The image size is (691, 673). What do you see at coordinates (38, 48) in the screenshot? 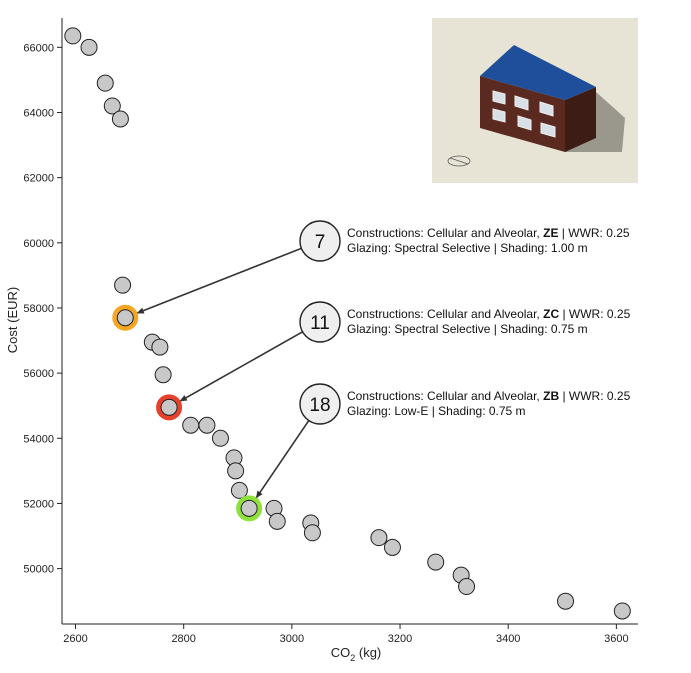
I see `y-tick-label: 66000` at bounding box center [38, 48].